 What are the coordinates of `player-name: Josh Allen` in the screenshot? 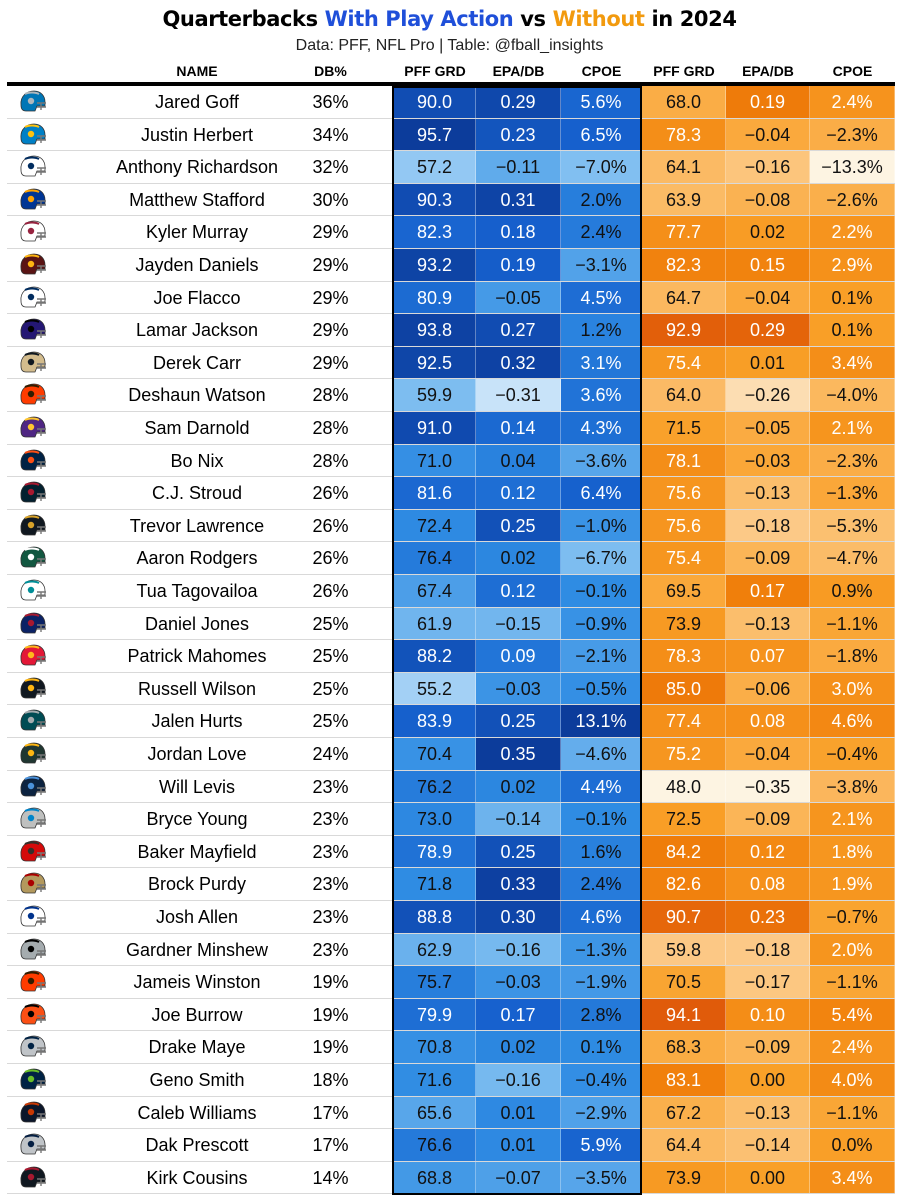 It's located at (197, 917).